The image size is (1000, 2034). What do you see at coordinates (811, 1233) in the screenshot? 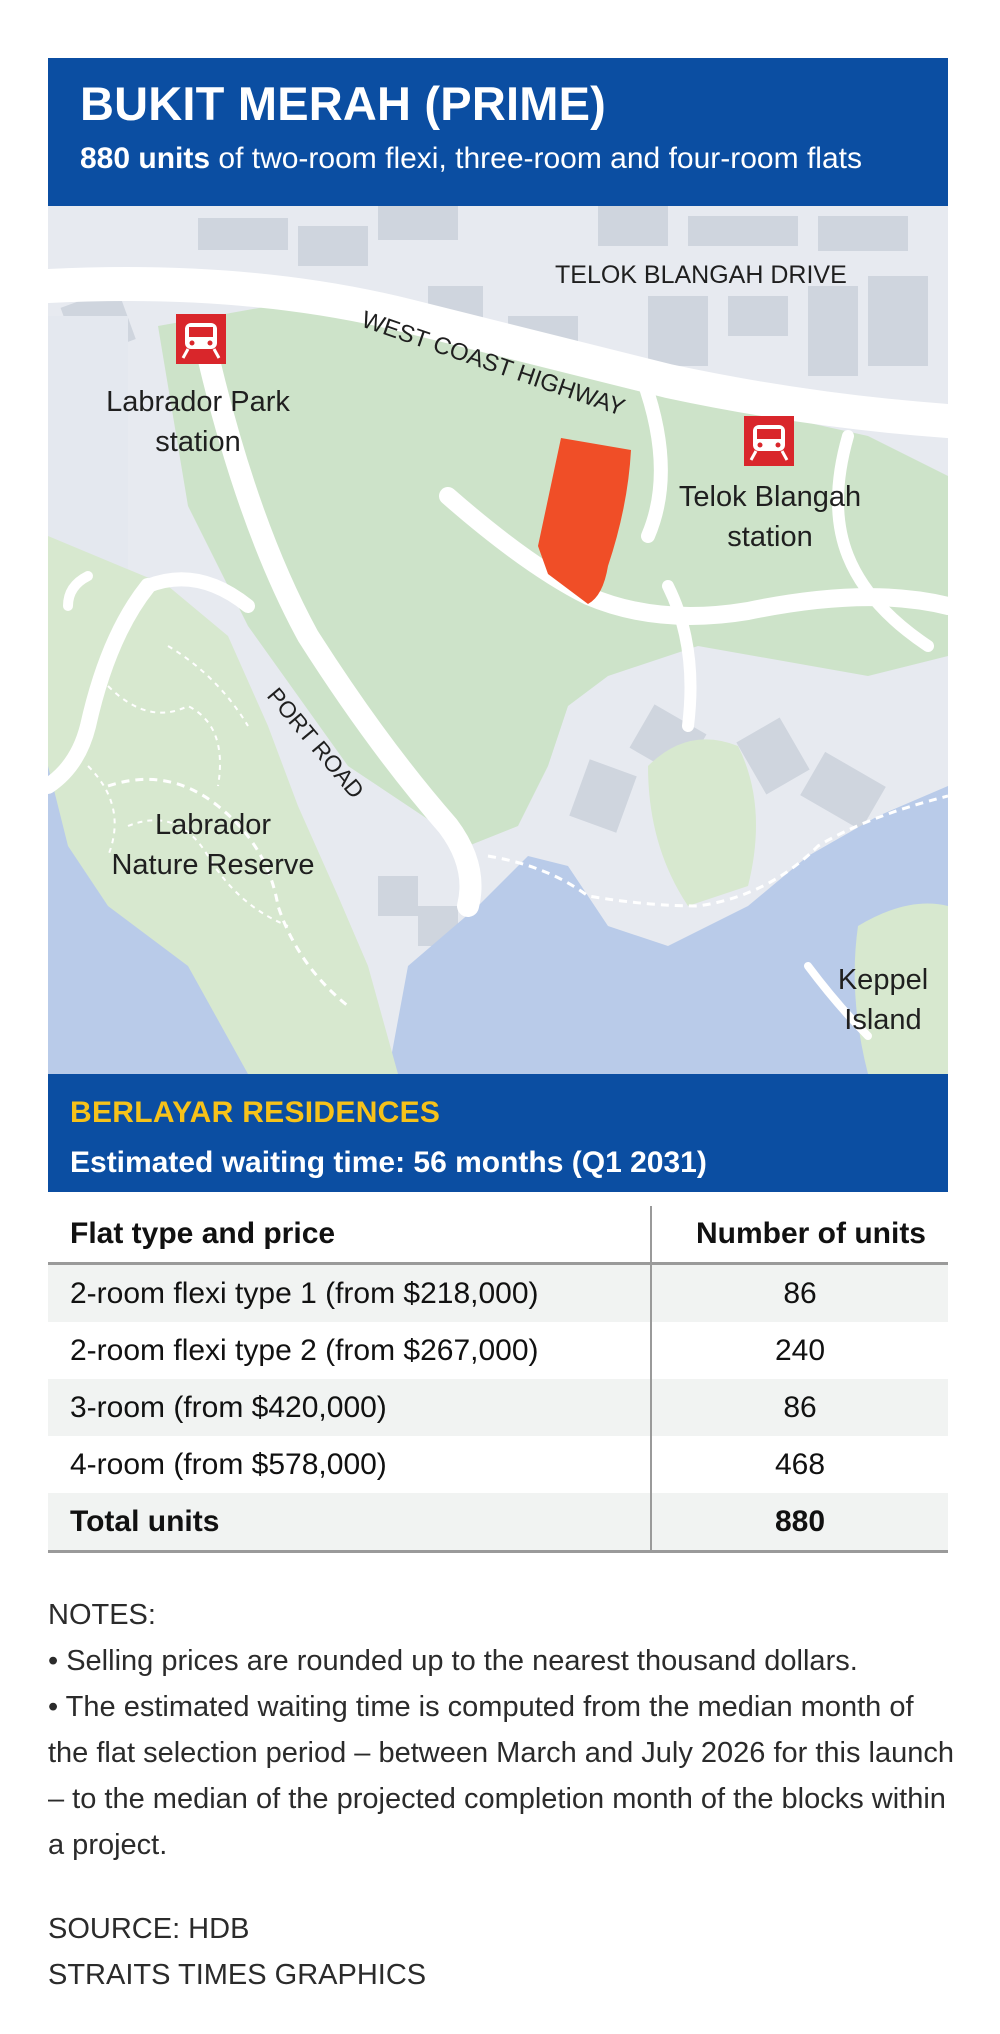
I see `header-units: Number of units` at bounding box center [811, 1233].